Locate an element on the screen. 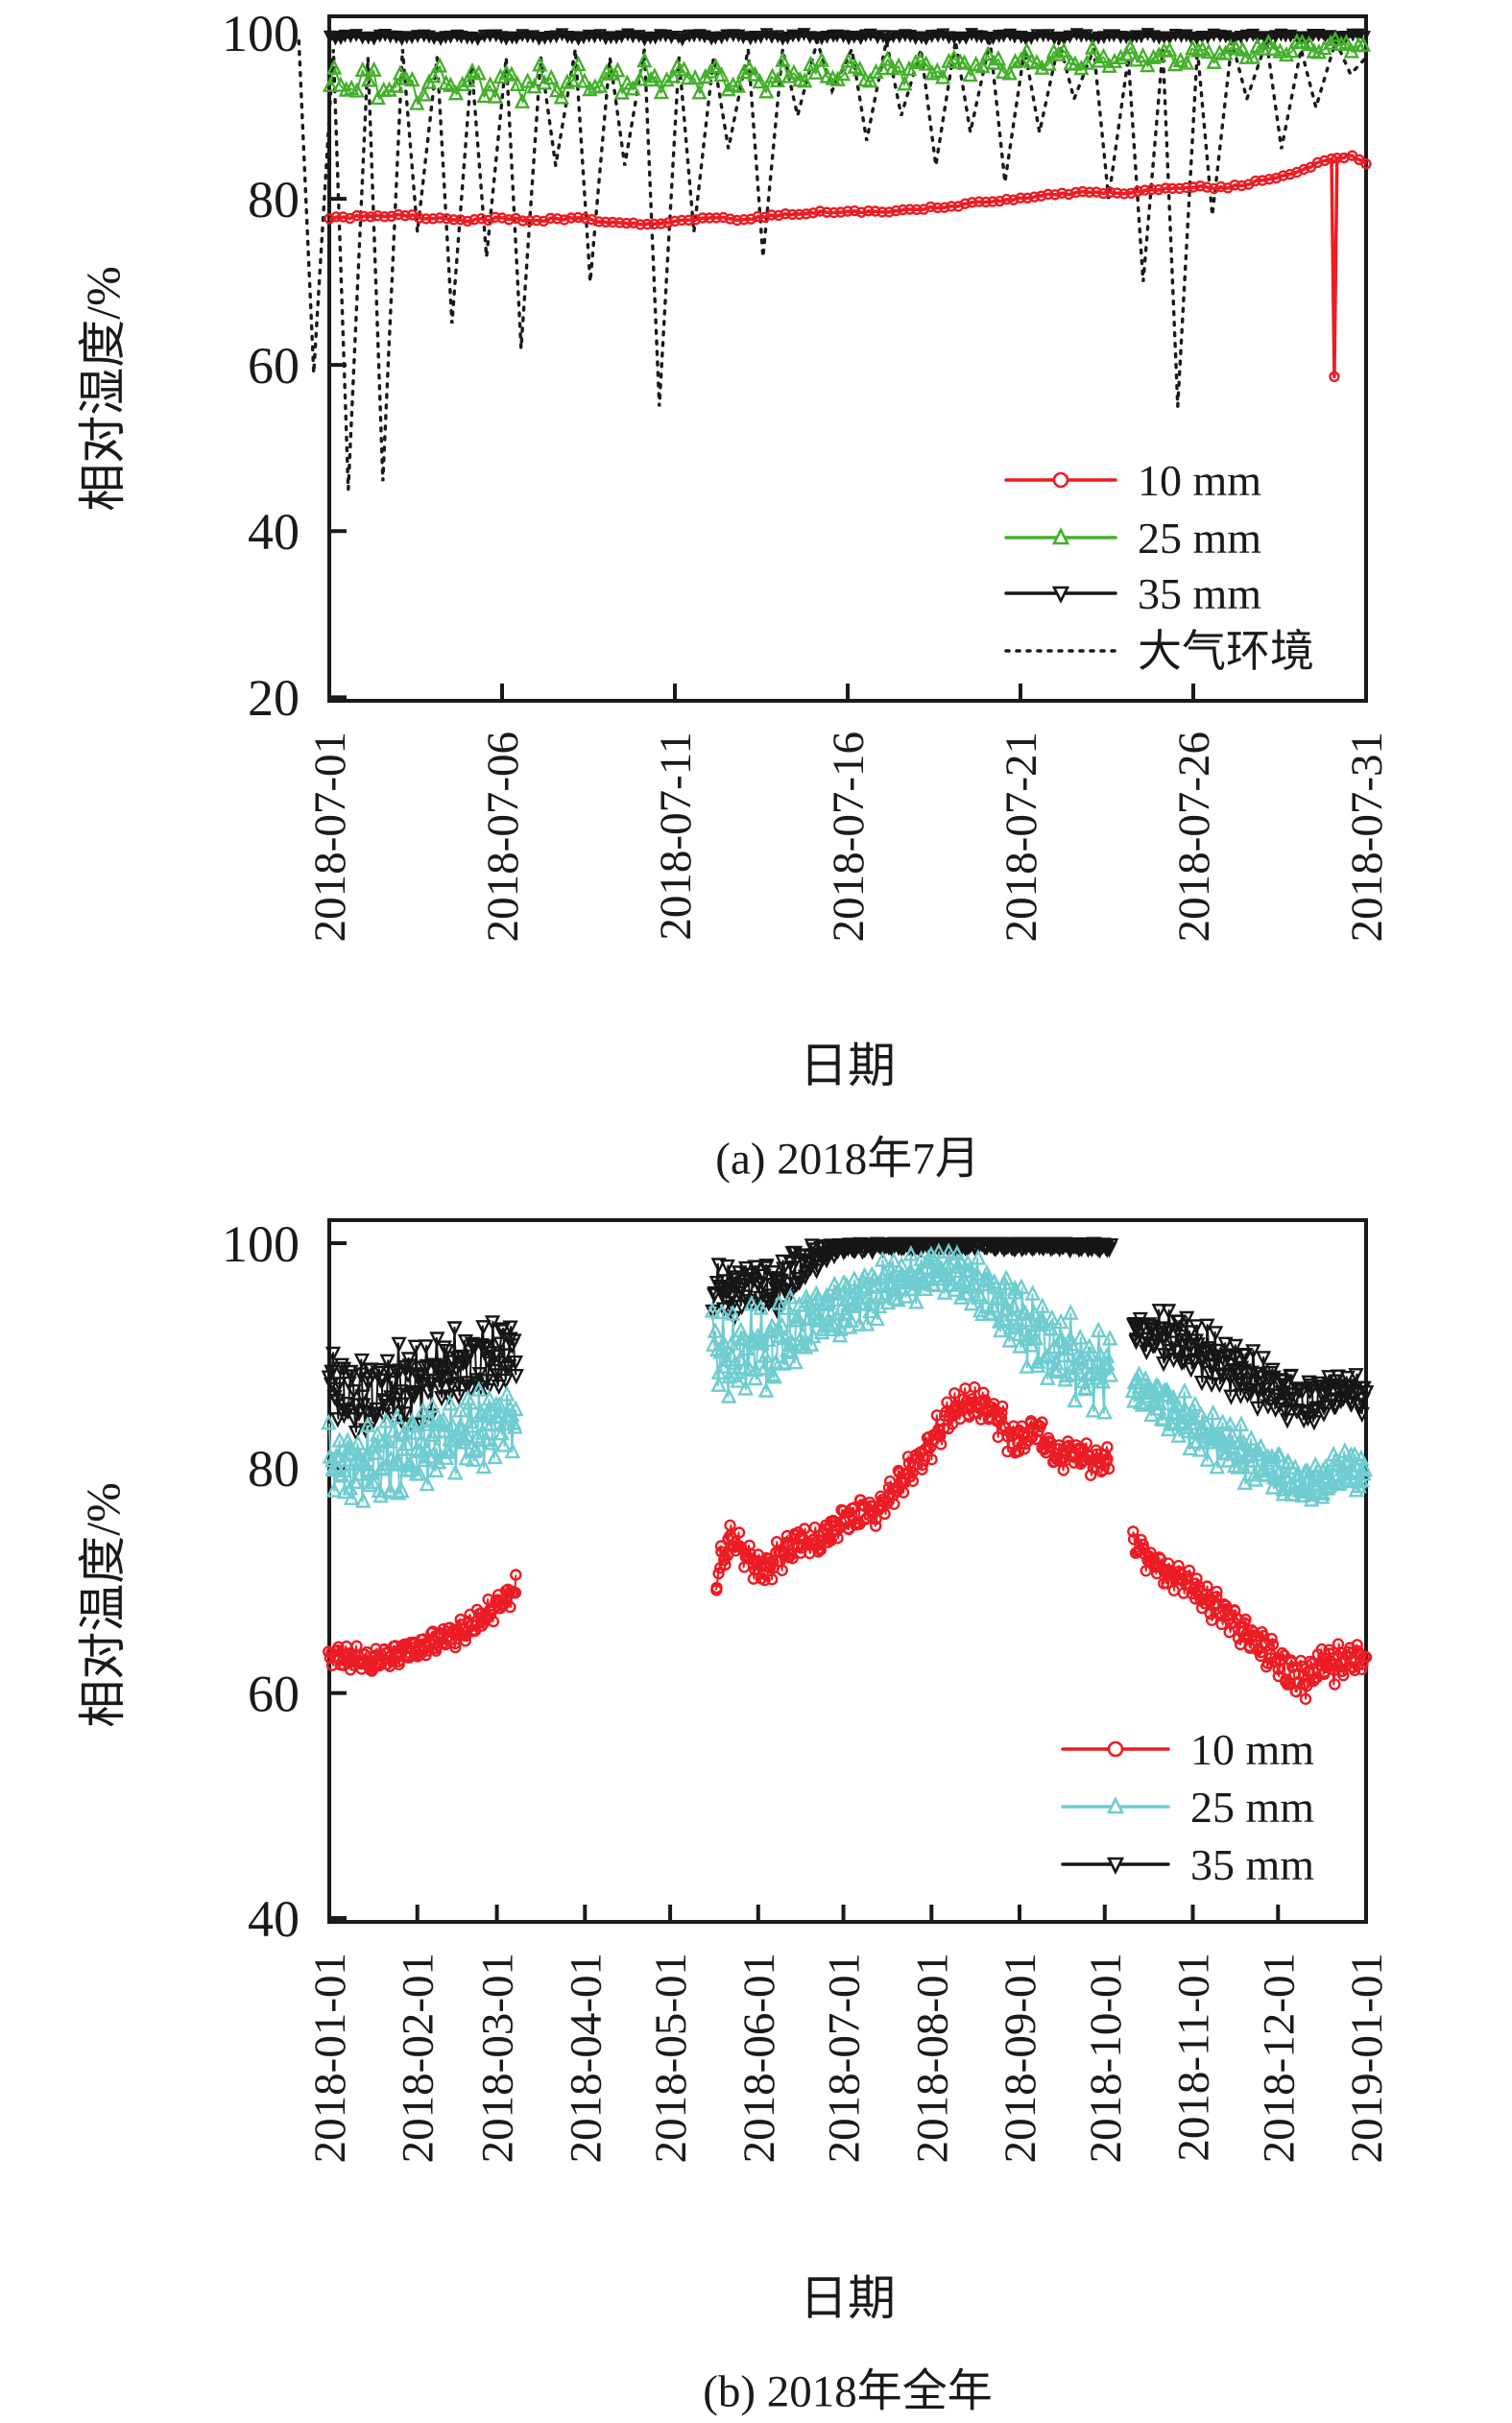 This screenshot has width=1512, height=2423. x-tick-label-a: 2018-07-21 is located at coordinates (1021, 837).